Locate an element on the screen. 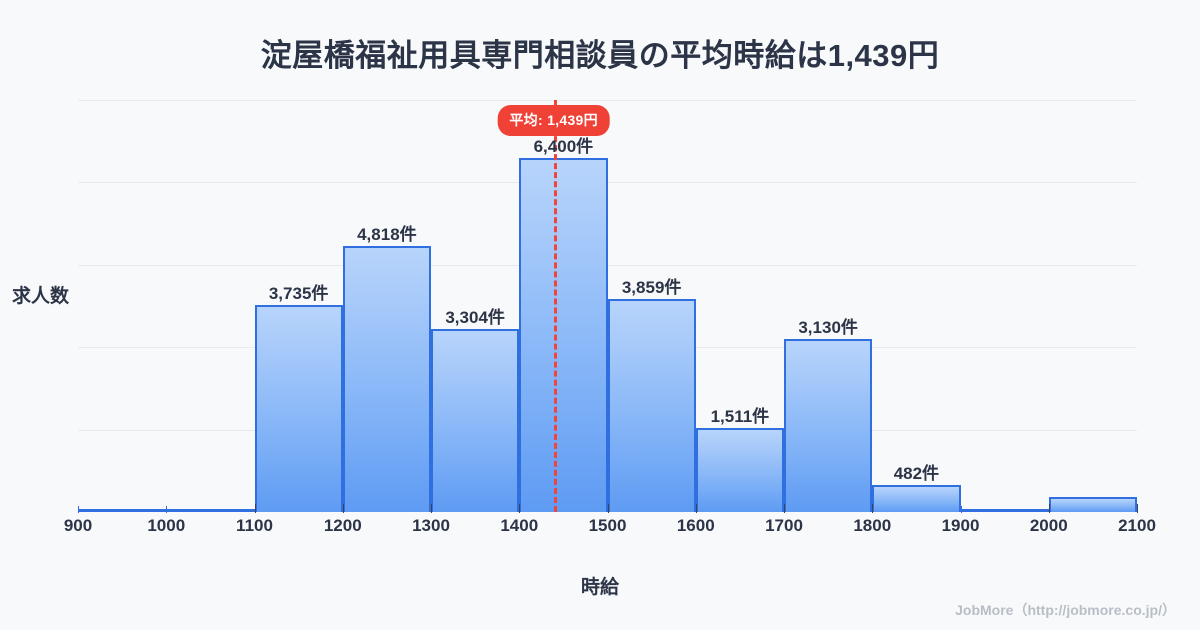  bar-value-label: 4,818件 is located at coordinates (387, 234).